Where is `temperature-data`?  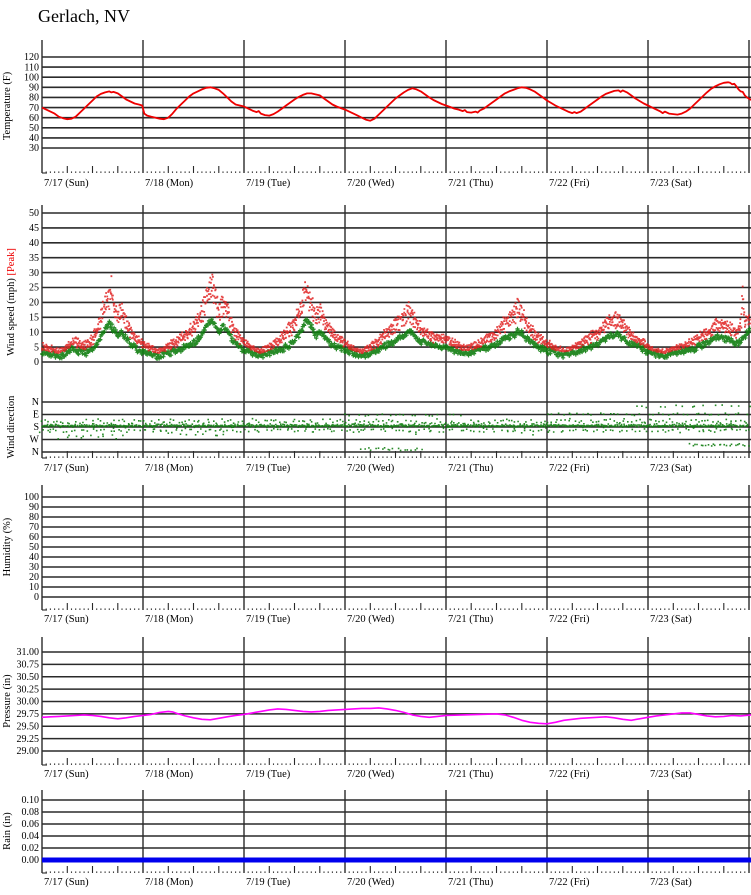
temperature-data is located at coordinates (396, 101).